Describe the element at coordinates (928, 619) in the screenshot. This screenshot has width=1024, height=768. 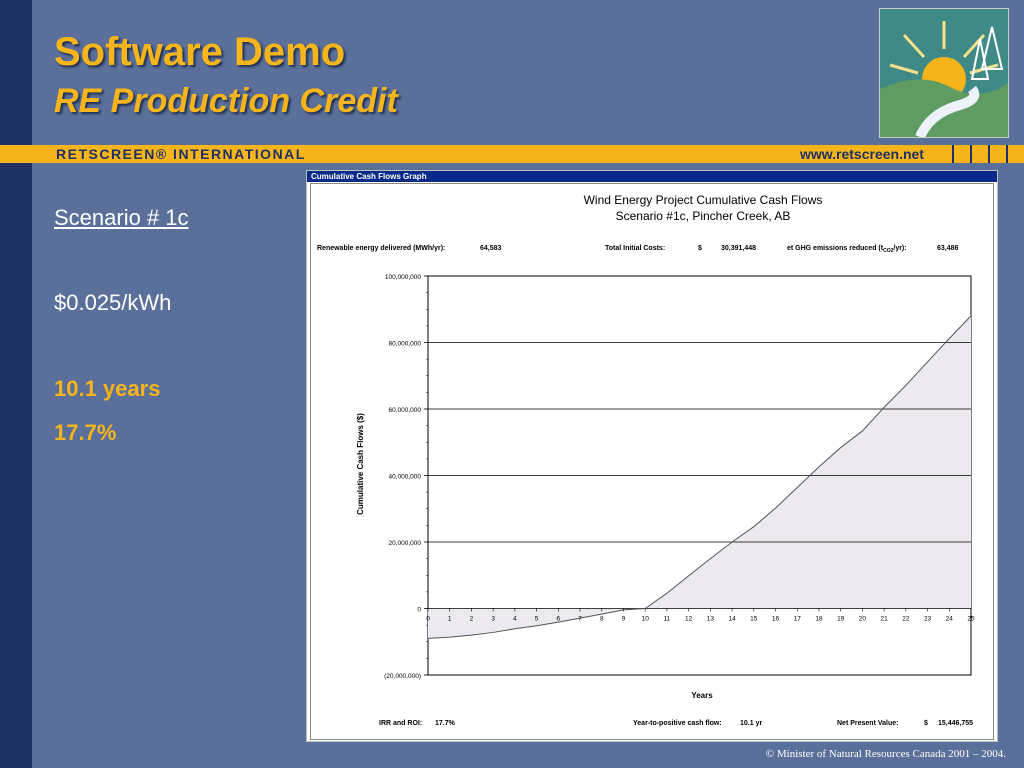
I see `x-tick-label: 23` at that location.